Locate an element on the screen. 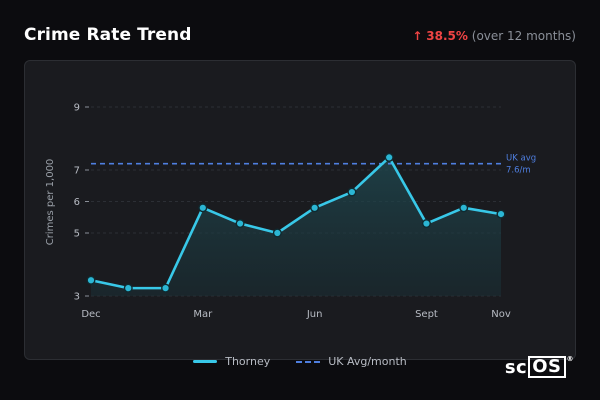 This screenshot has height=400, width=600. y-tick-label: 3 is located at coordinates (77, 297).